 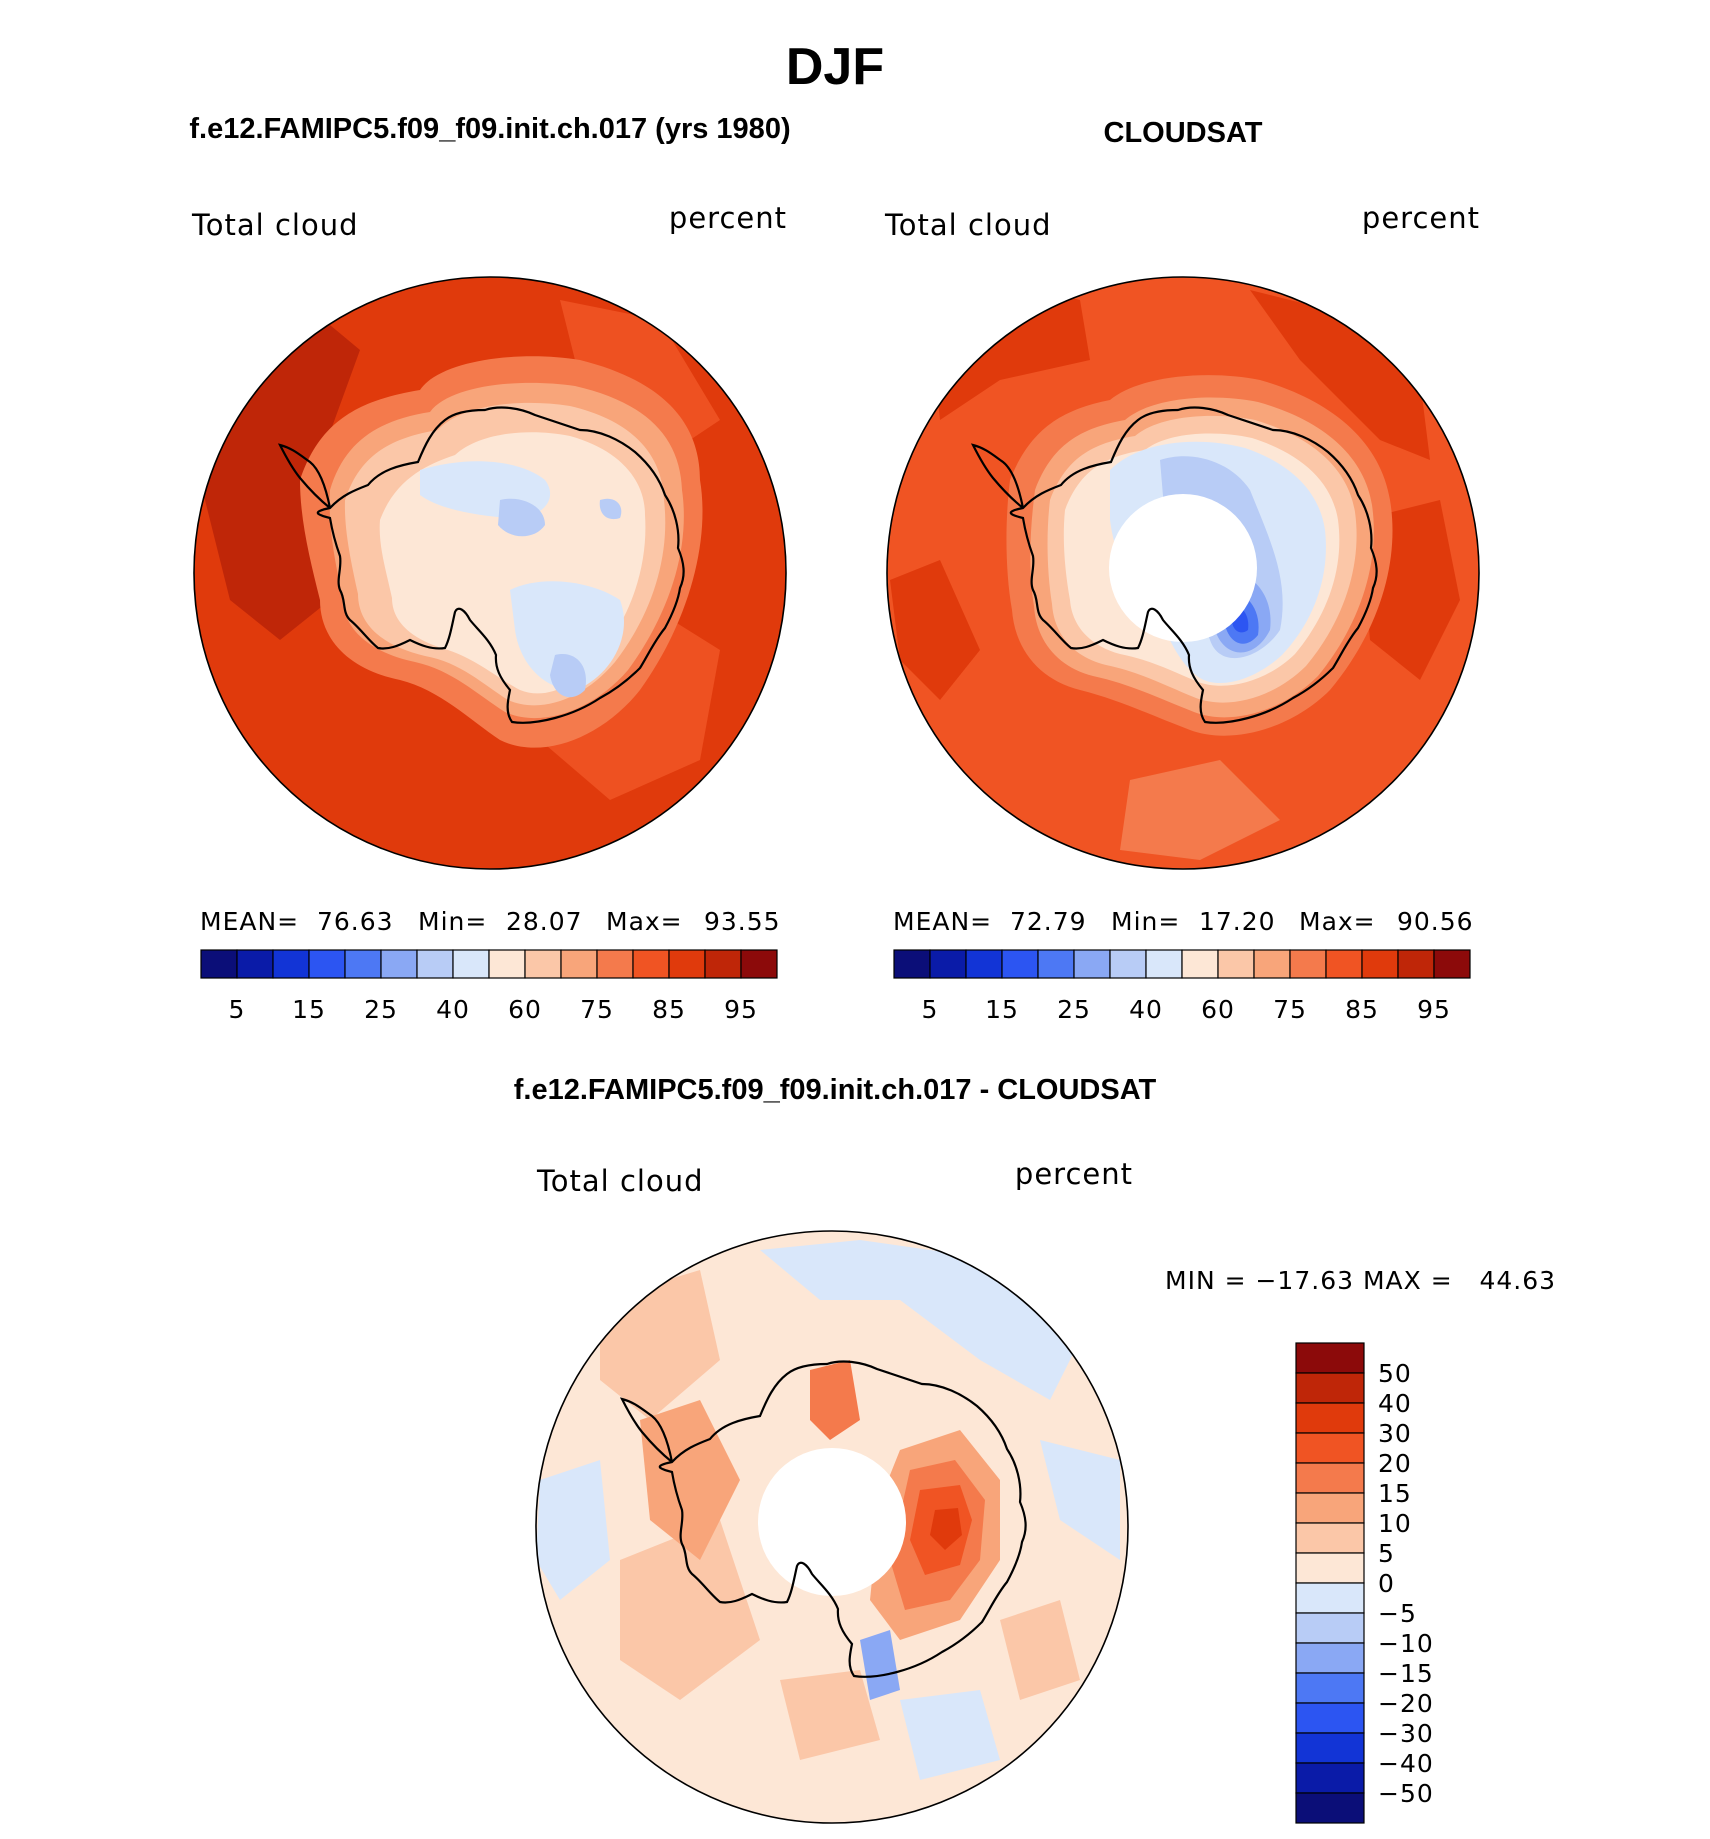 I want to click on colorbar-tick-label: −20, so click(x=1406, y=1703).